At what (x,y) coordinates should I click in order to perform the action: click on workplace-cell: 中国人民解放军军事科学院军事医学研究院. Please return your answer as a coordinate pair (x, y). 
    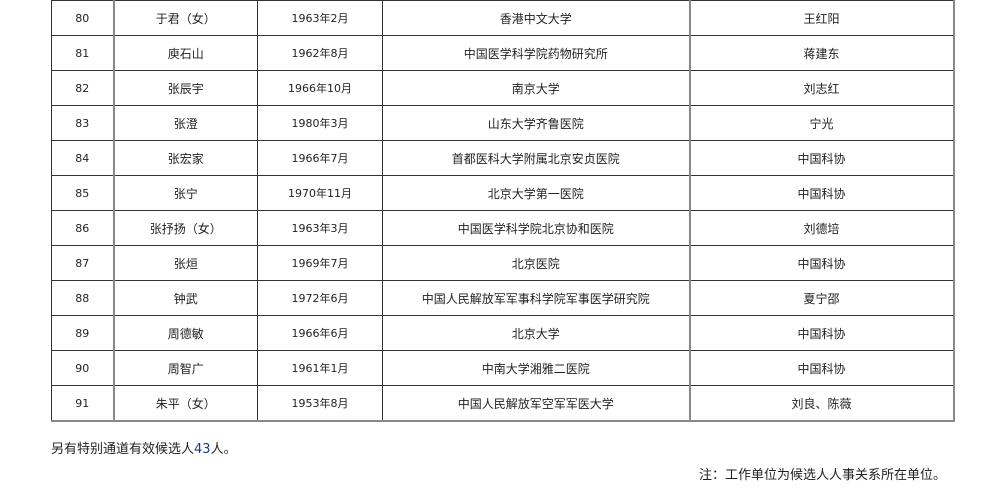
    Looking at the image, I should click on (536, 298).